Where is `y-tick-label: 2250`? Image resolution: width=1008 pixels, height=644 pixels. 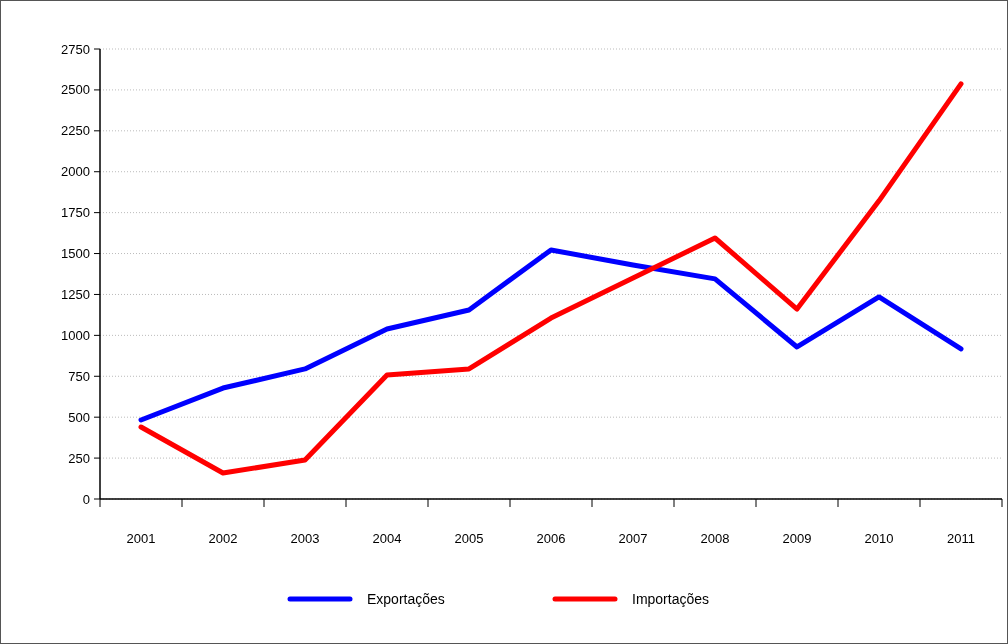
y-tick-label: 2250 is located at coordinates (75, 131).